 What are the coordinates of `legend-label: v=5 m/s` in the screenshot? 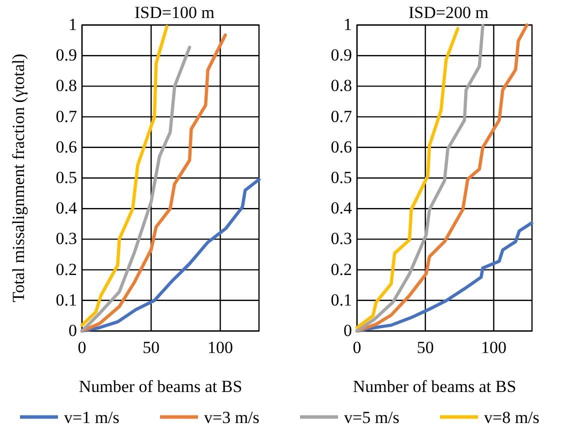 It's located at (372, 417).